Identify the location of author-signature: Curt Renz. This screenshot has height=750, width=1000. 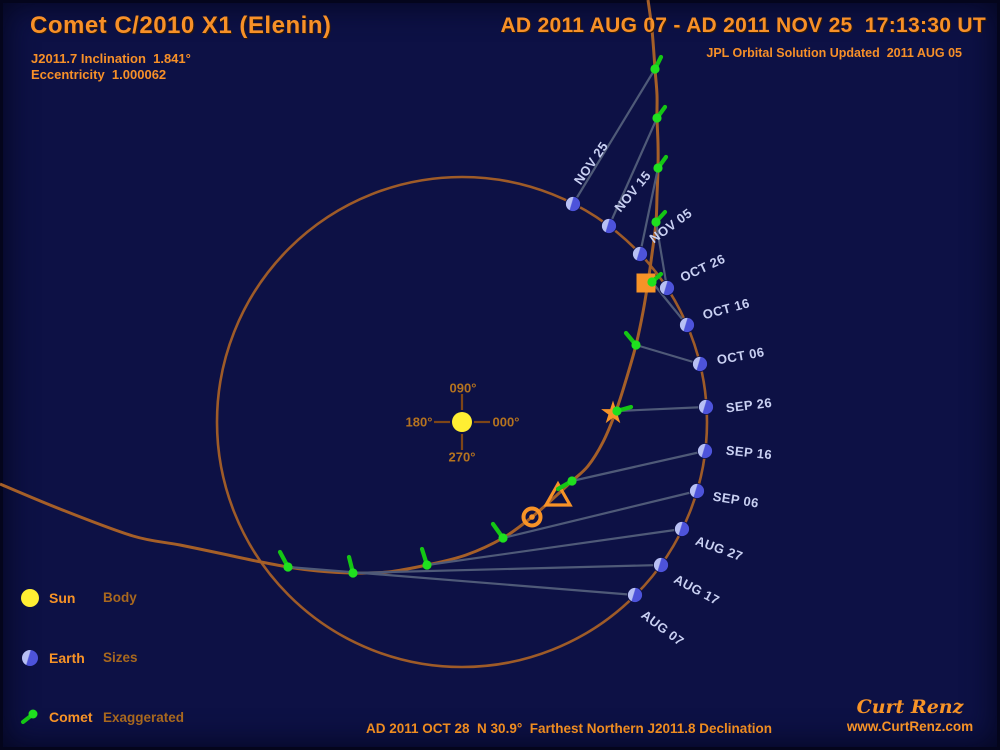
(910, 707).